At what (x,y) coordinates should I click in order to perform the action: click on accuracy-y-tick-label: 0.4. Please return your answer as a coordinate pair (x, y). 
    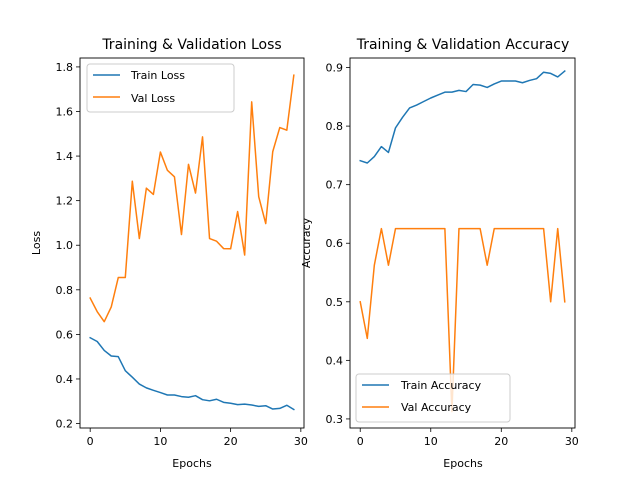
    Looking at the image, I should click on (335, 360).